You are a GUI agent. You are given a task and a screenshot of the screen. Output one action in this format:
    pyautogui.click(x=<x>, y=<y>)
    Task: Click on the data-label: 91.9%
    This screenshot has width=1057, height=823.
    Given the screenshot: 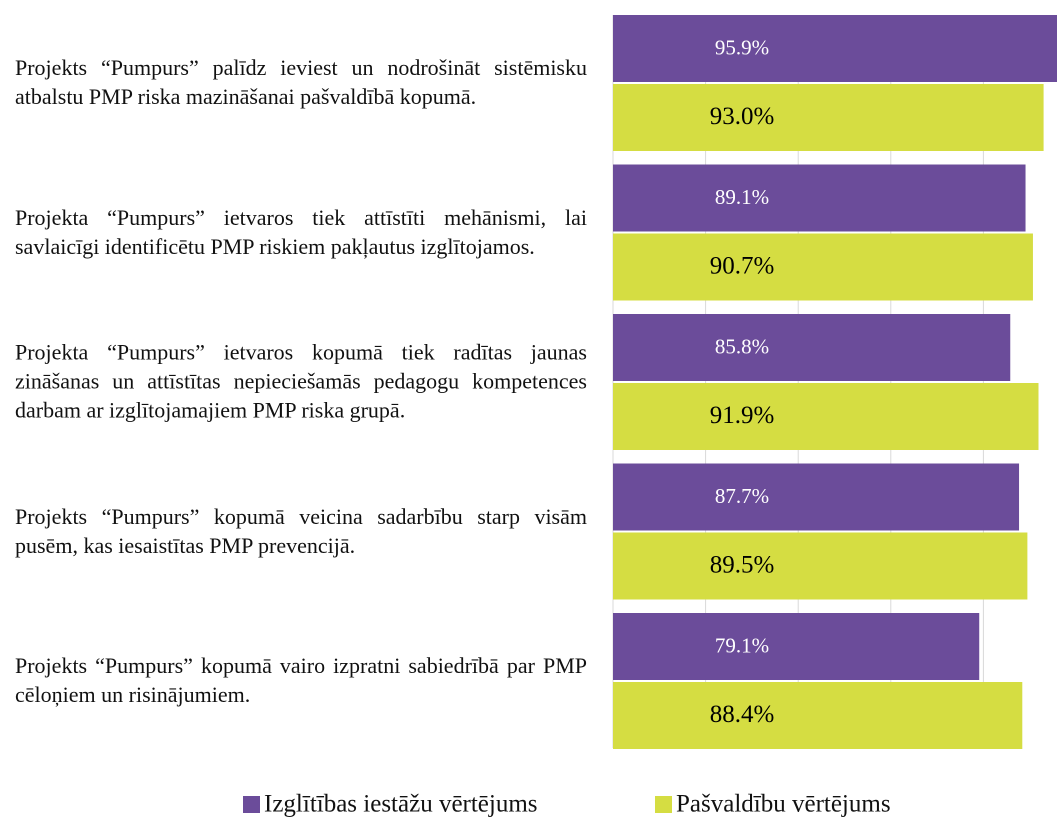 What is the action you would take?
    pyautogui.click(x=742, y=415)
    